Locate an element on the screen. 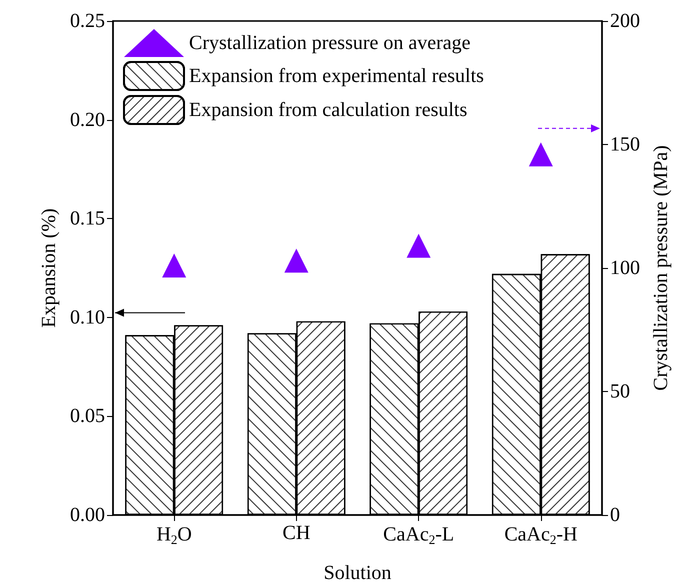  y2-tick-label: 200 is located at coordinates (625, 21).